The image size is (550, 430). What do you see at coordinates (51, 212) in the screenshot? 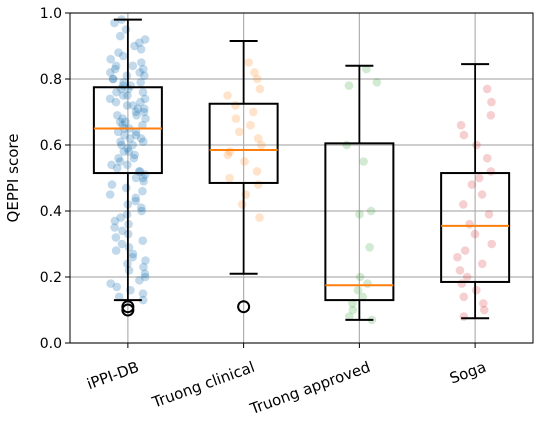
I see `y-tick-label: 0.4` at bounding box center [51, 212].